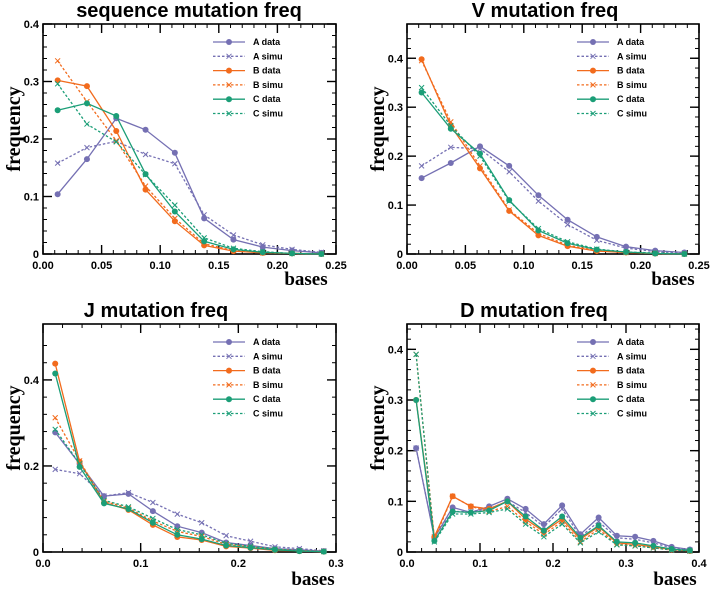  Describe the element at coordinates (593, 113) in the screenshot. I see `legend-marker-c-simu` at that location.